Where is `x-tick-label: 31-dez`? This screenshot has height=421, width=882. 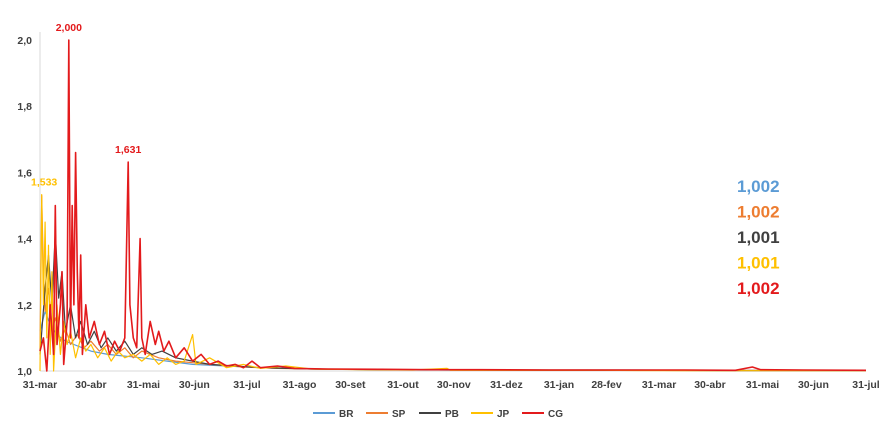
x-tick-label: 31-dez is located at coordinates (506, 385).